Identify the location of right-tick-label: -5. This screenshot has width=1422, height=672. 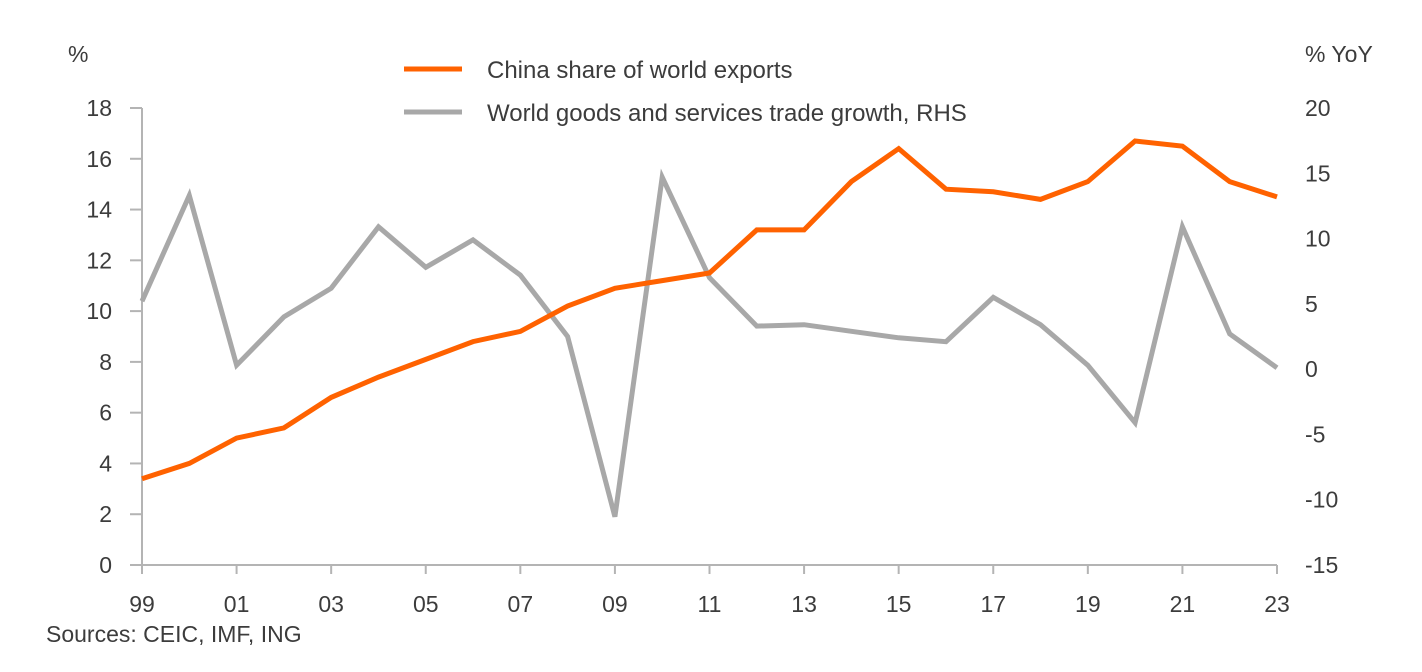
(1315, 434).